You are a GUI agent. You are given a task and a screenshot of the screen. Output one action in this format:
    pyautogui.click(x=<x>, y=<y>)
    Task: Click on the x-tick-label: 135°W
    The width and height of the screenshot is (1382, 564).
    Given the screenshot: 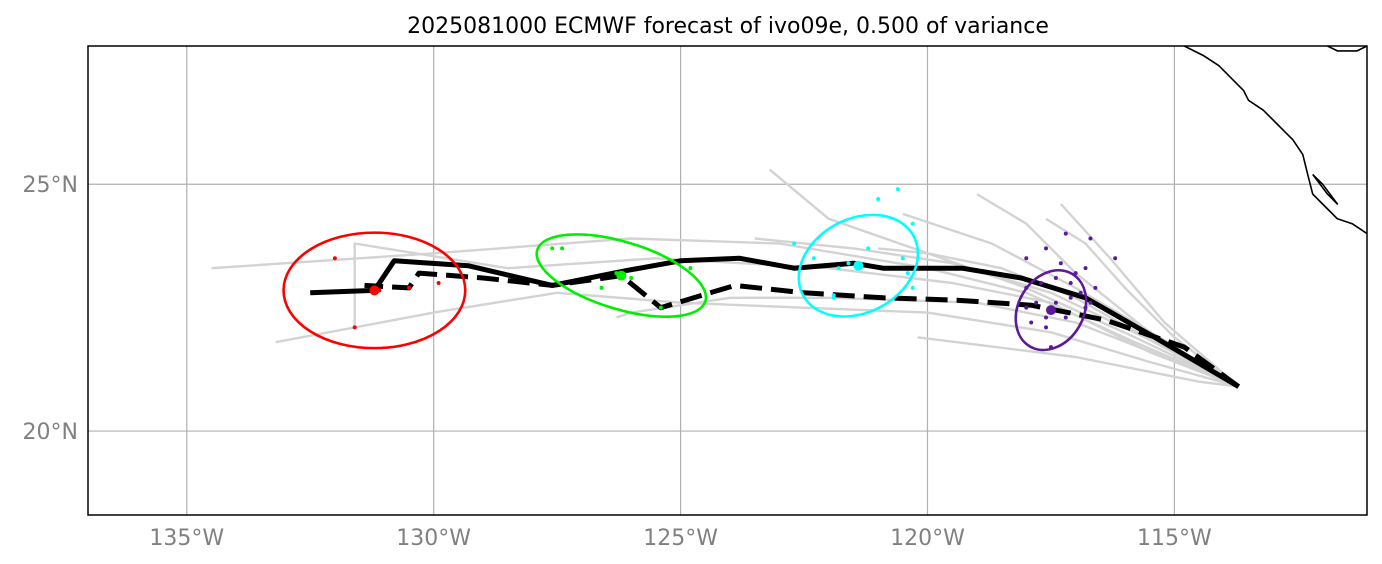 What is the action you would take?
    pyautogui.click(x=186, y=538)
    